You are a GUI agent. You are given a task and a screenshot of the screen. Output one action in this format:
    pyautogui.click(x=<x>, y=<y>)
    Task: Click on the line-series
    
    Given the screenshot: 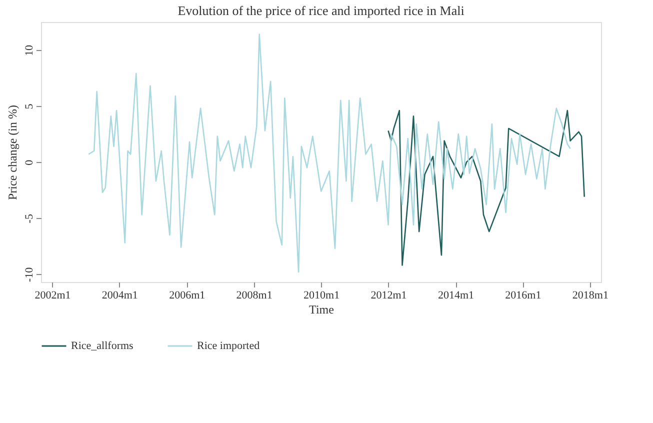 What is the action you would take?
    pyautogui.click(x=486, y=188)
    